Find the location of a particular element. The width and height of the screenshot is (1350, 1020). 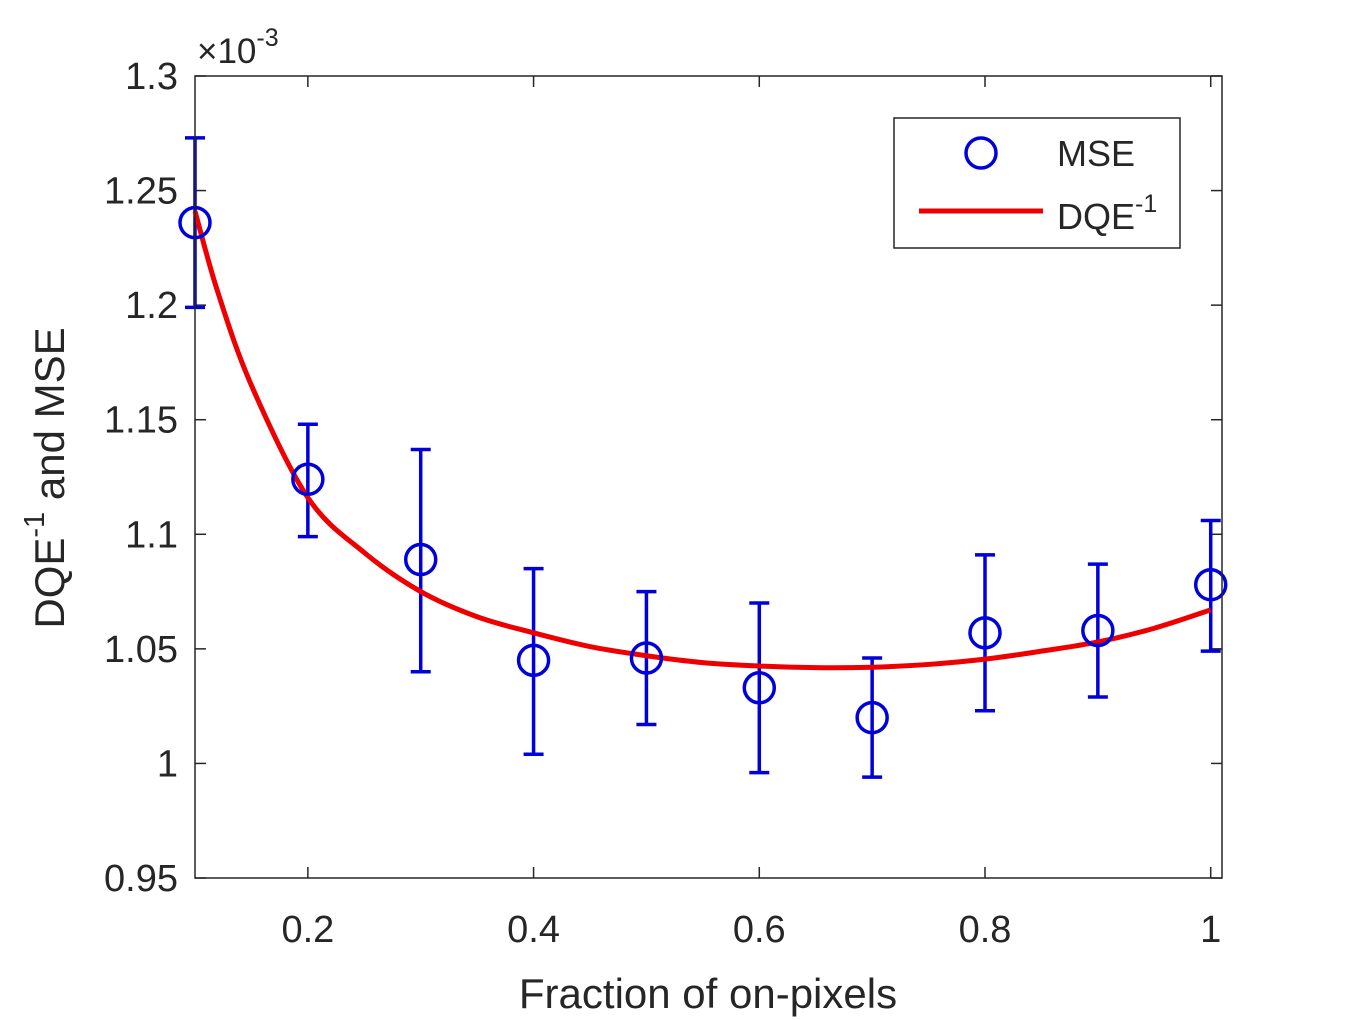

x-tick-label: 0.2 is located at coordinates (307, 930).